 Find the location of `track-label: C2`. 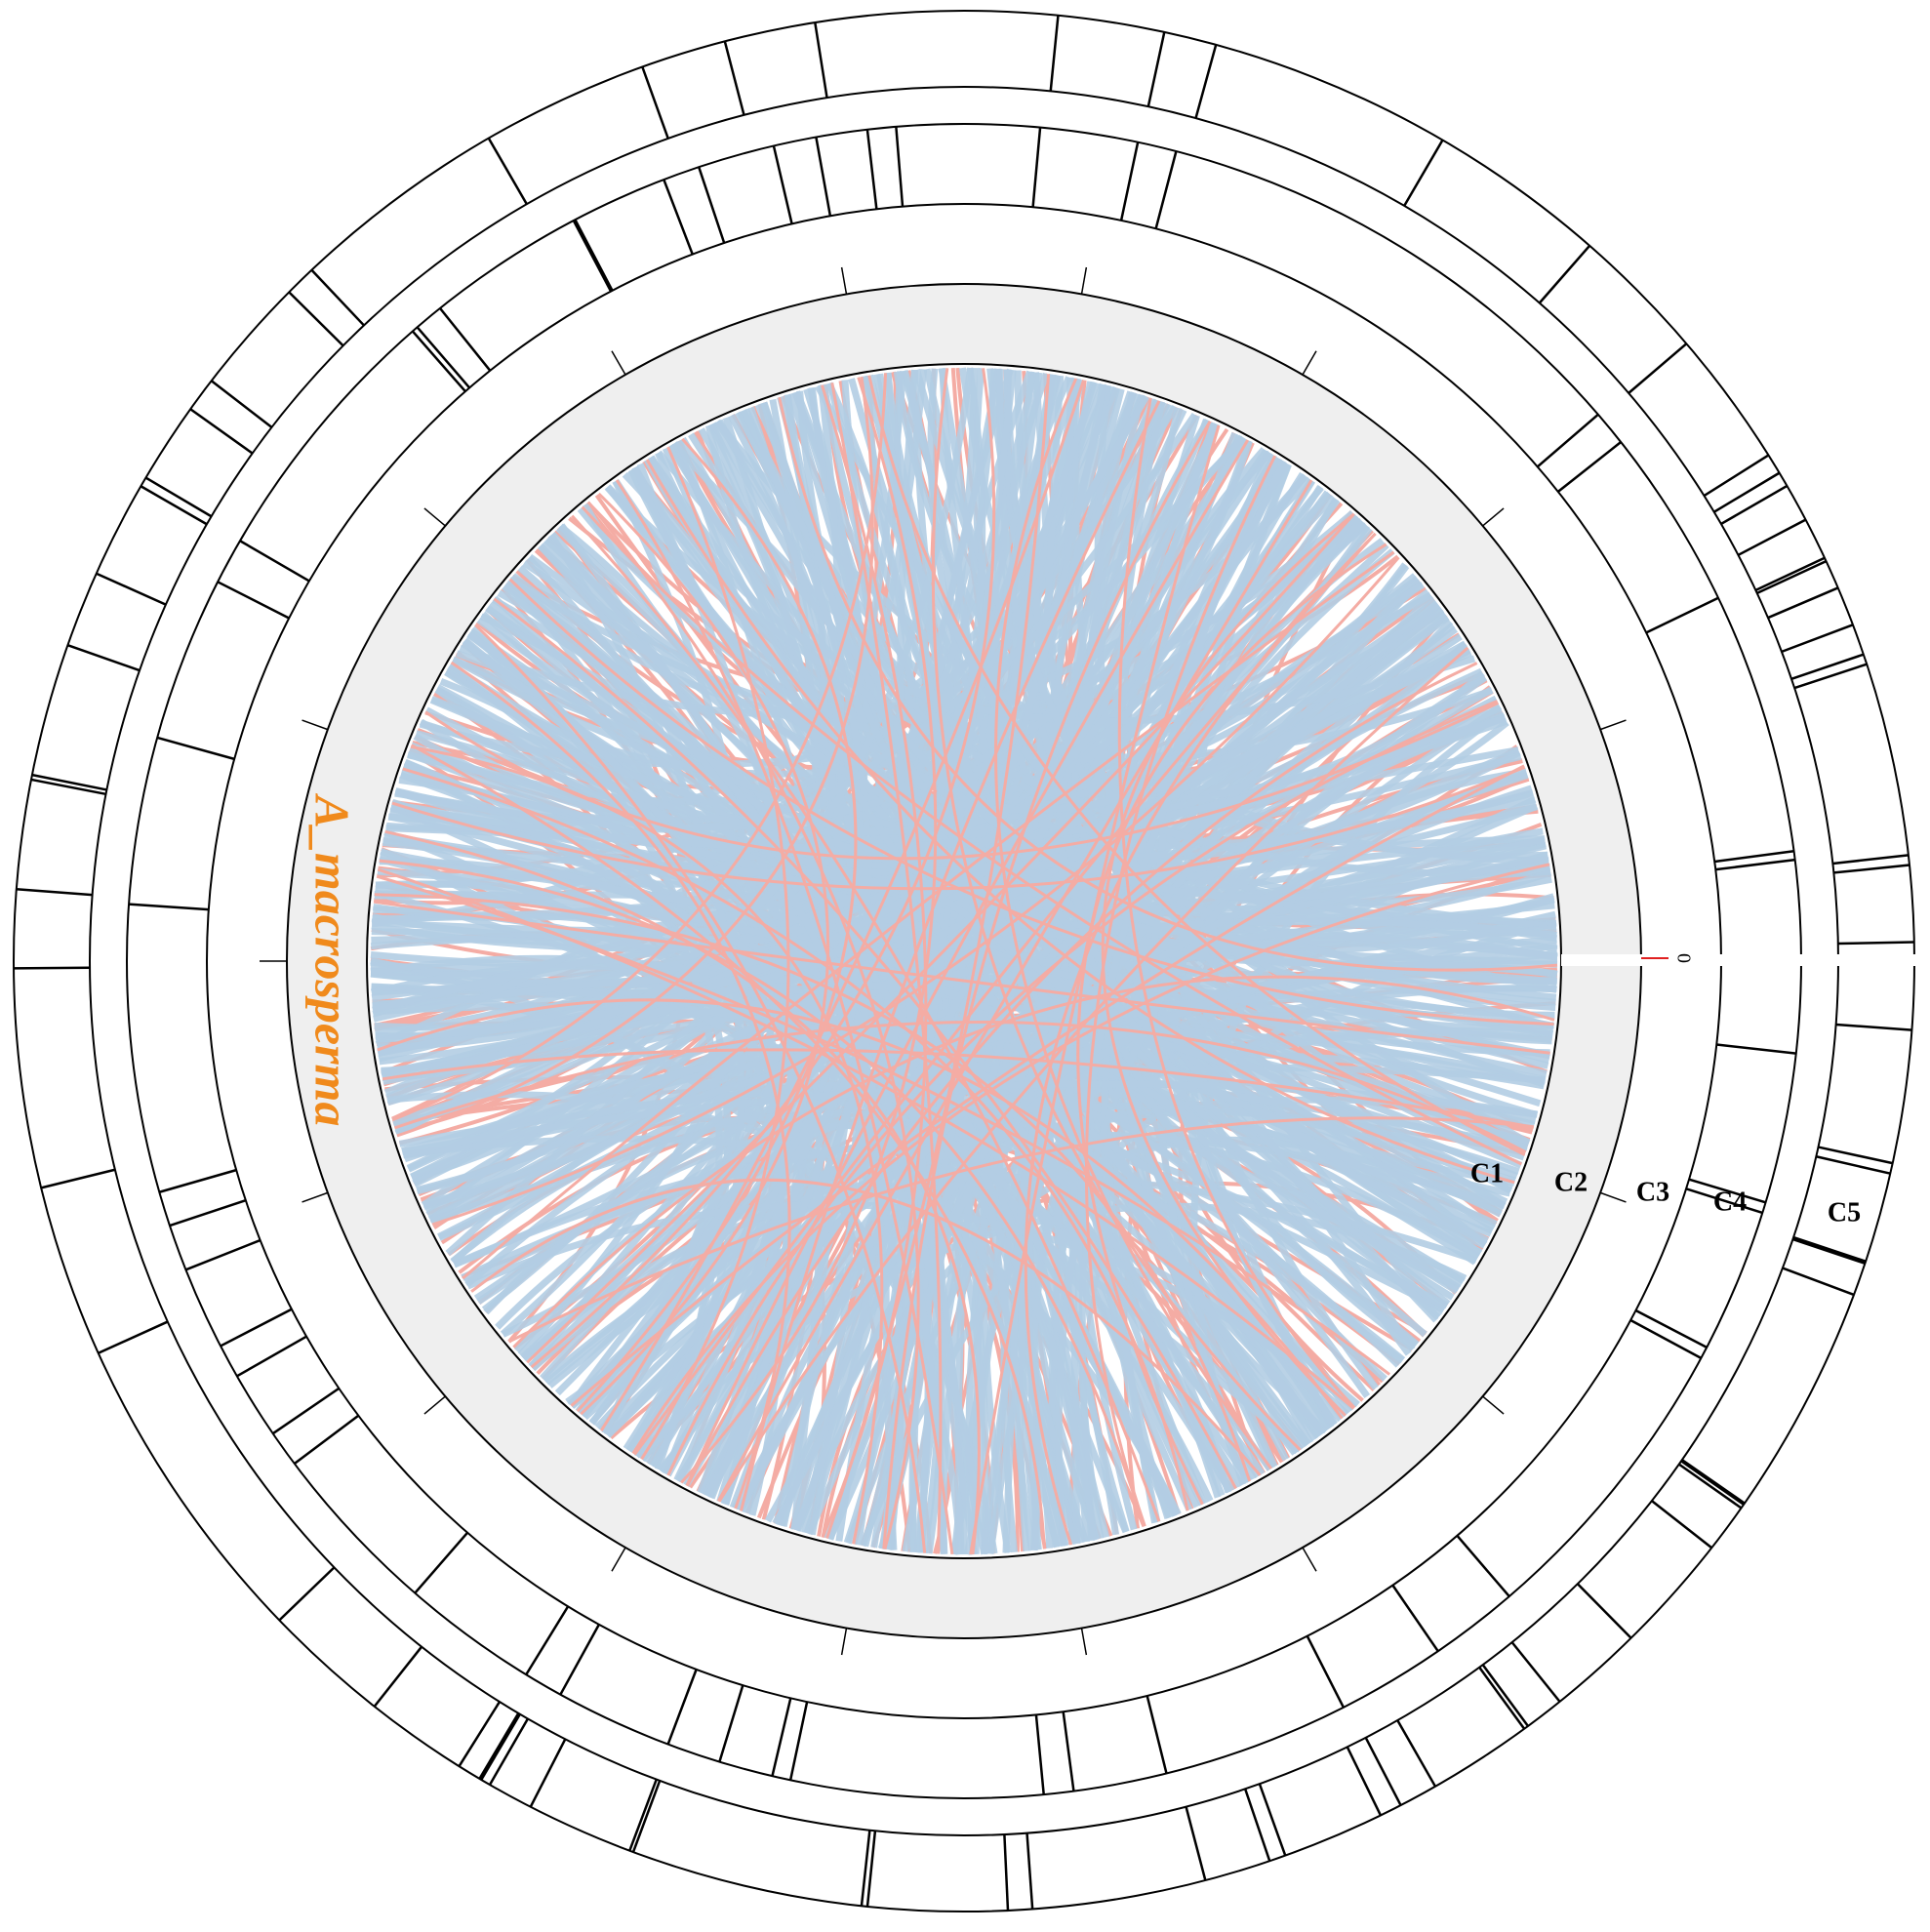

track-label: C2 is located at coordinates (1571, 1182).